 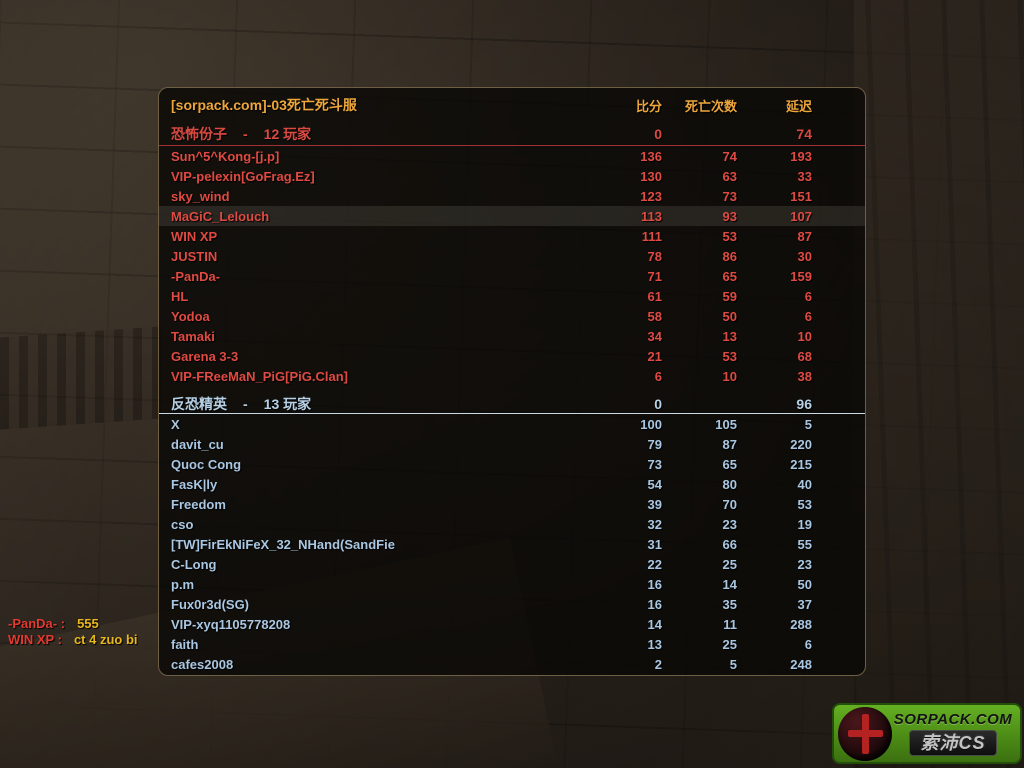 I want to click on player-deaths: 70, so click(x=729, y=504).